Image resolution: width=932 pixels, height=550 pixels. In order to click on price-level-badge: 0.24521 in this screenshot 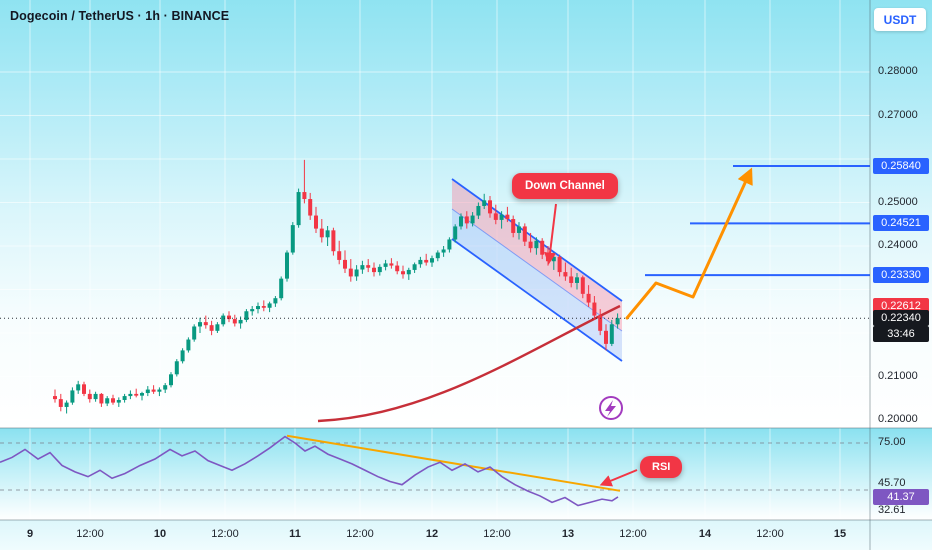, I will do `click(901, 223)`.